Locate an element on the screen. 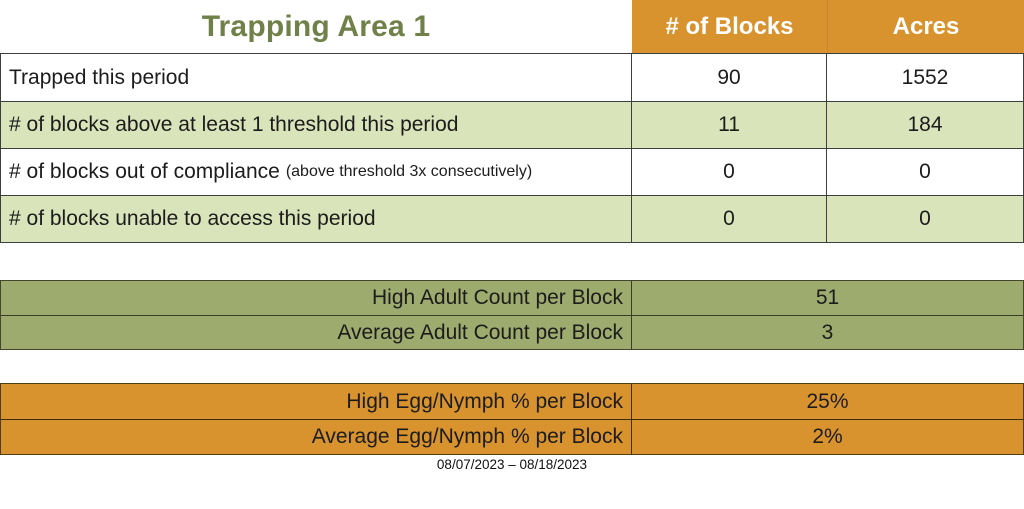 The image size is (1024, 509). egg-average-row: Average Egg/Nymph % per Block 2% is located at coordinates (512, 436).